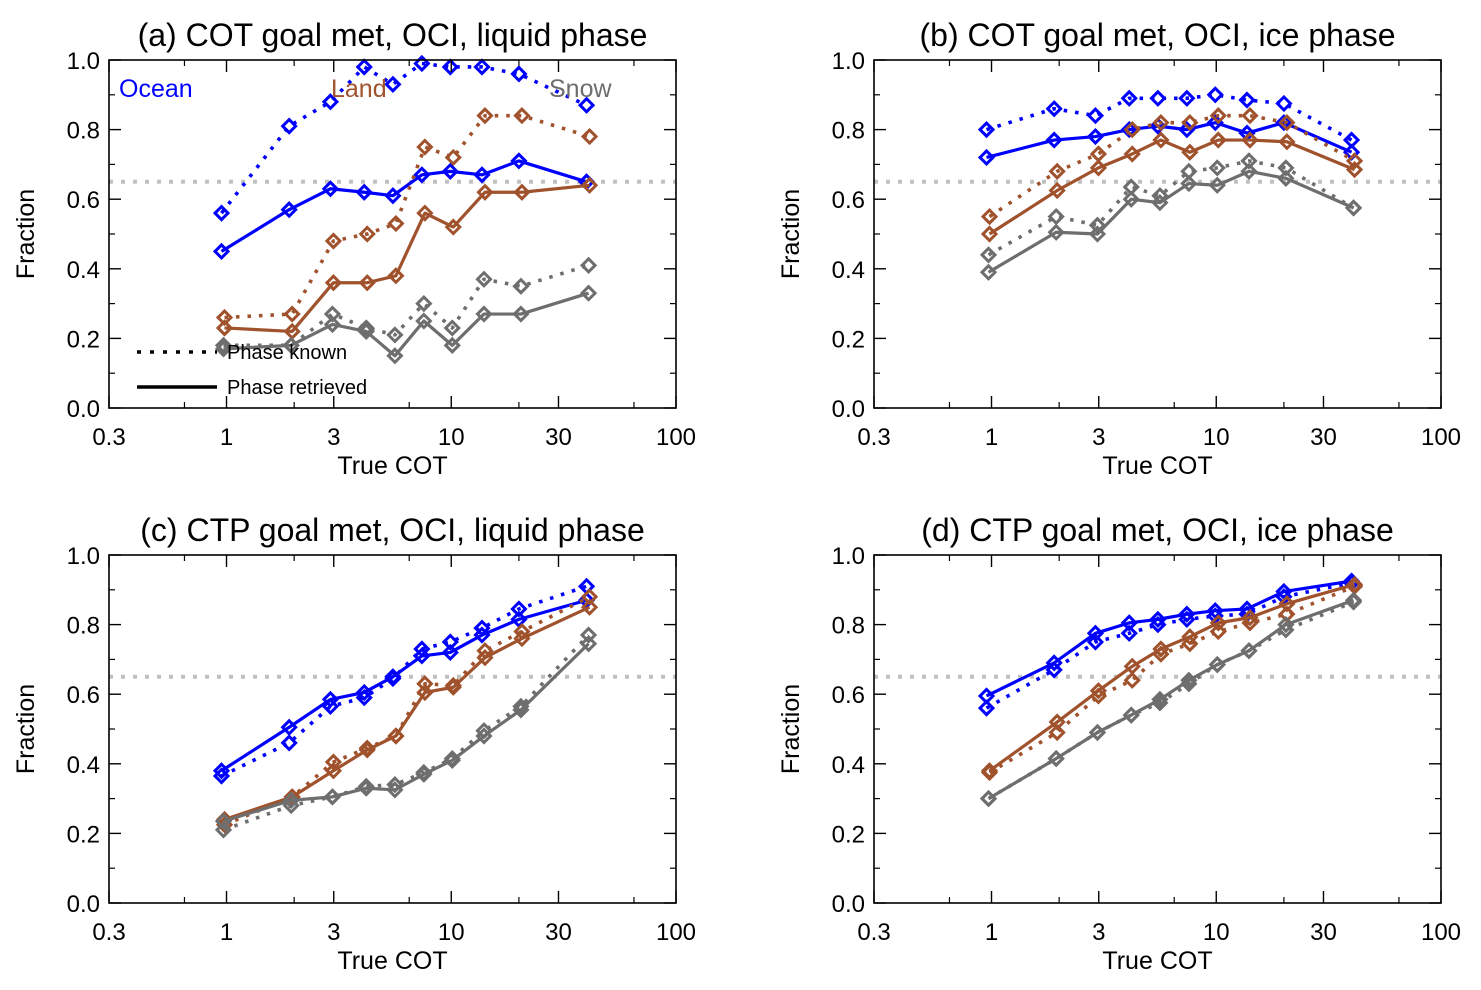  What do you see at coordinates (848, 339) in the screenshot?
I see `y-tick-label: 0.2` at bounding box center [848, 339].